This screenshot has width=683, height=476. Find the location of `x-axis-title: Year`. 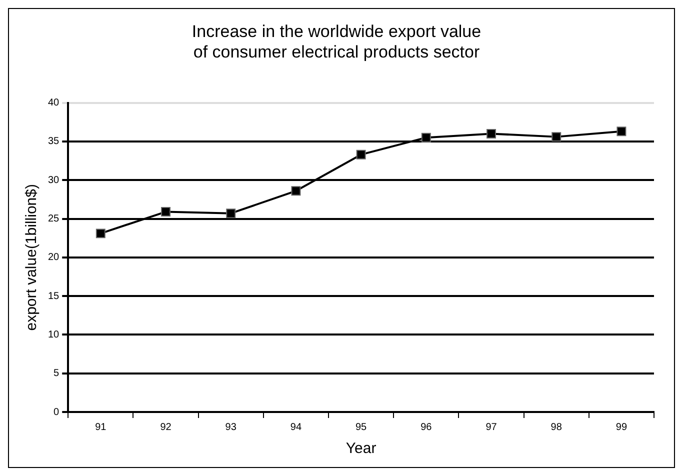

x-axis-title: Year is located at coordinates (361, 449).